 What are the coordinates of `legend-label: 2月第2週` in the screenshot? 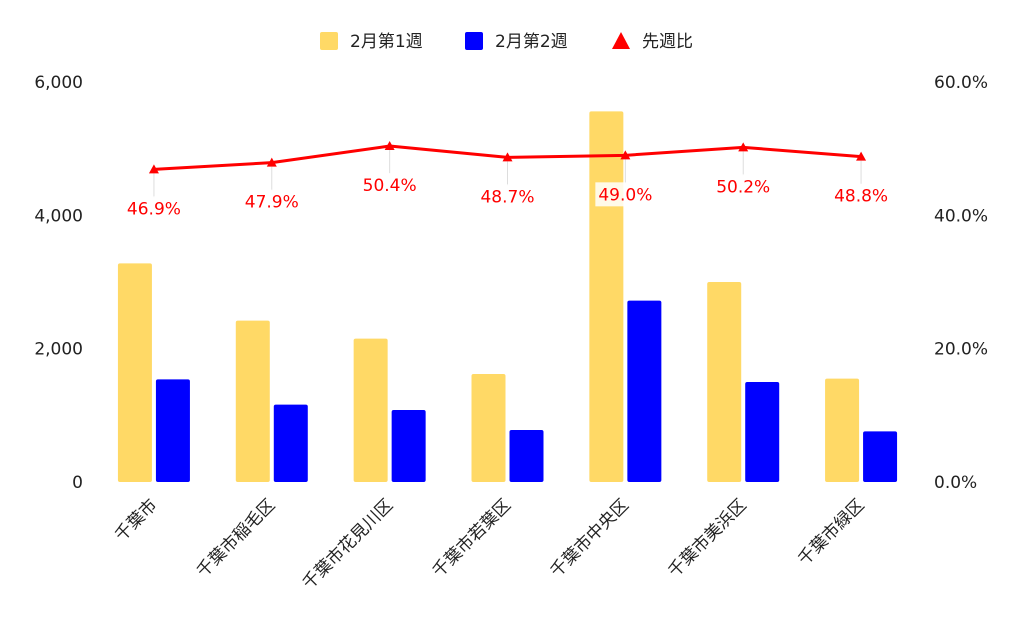 It's located at (531, 42).